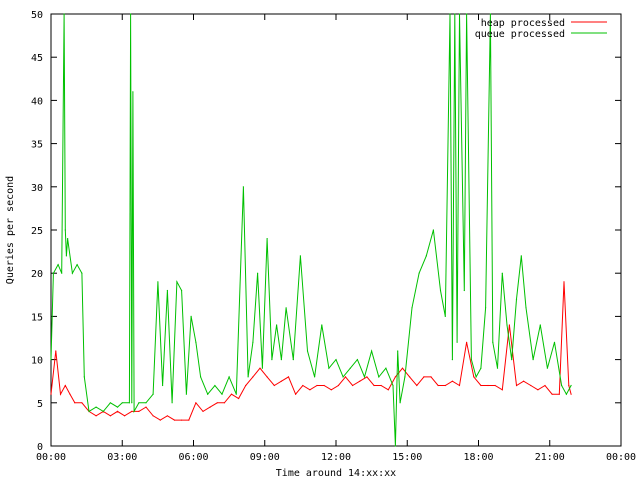 This screenshot has width=640, height=480. I want to click on x-tick-label-2: 06:00, so click(193, 457).